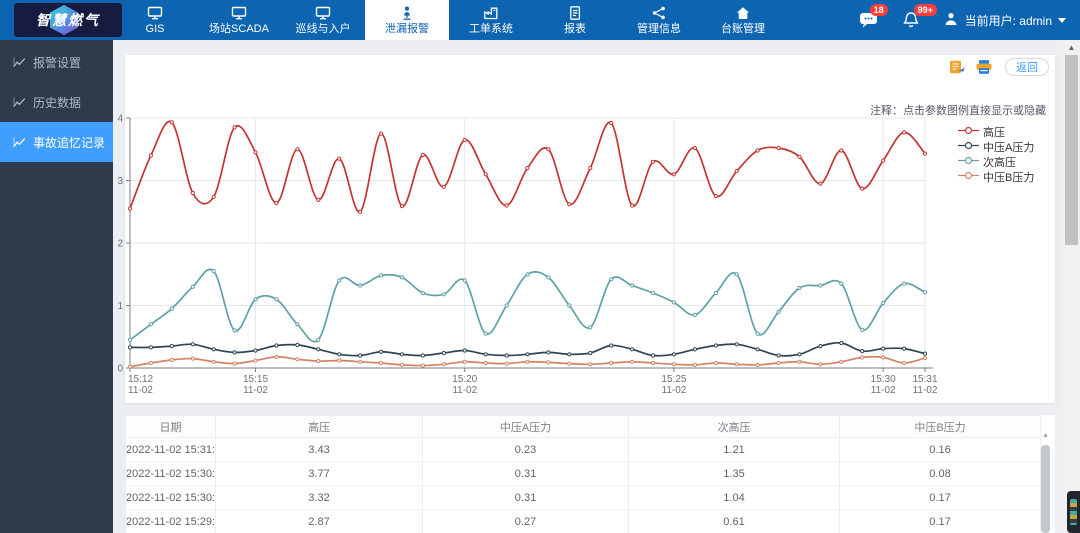  I want to click on nav-tab-label: 工单系统, so click(491, 29).